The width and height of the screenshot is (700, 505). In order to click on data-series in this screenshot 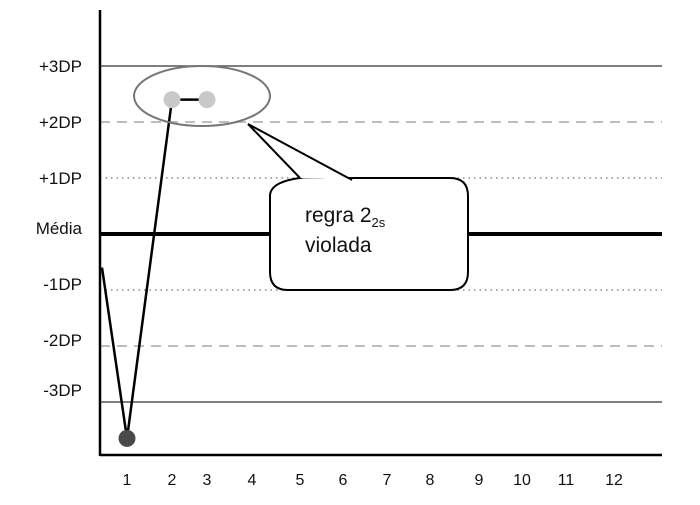, I will do `click(158, 269)`.